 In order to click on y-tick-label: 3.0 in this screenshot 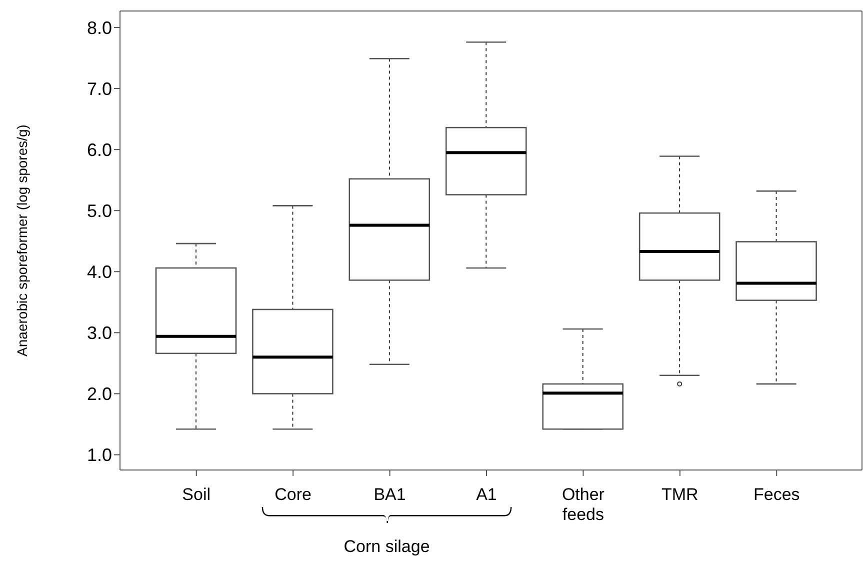, I will do `click(99, 333)`.